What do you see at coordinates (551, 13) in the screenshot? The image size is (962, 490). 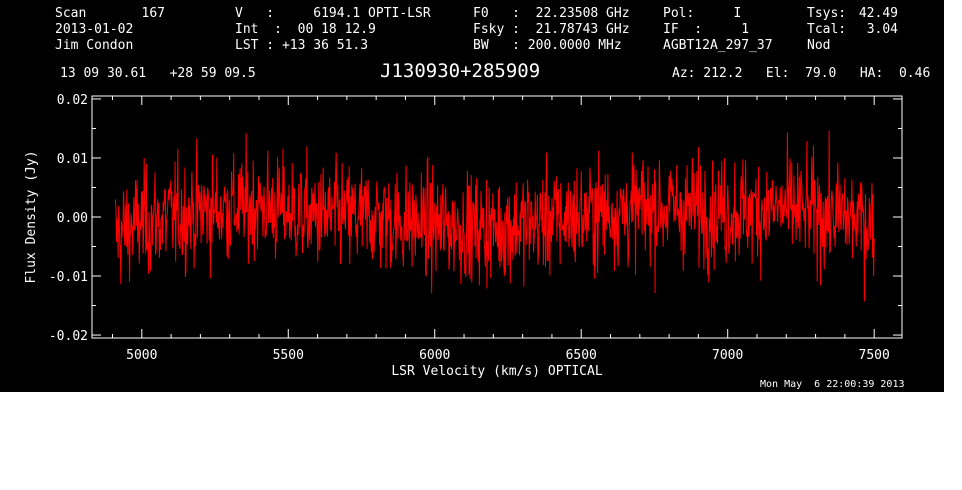 I see `rest-frequency-line: F0 : 22.23508 GHz` at bounding box center [551, 13].